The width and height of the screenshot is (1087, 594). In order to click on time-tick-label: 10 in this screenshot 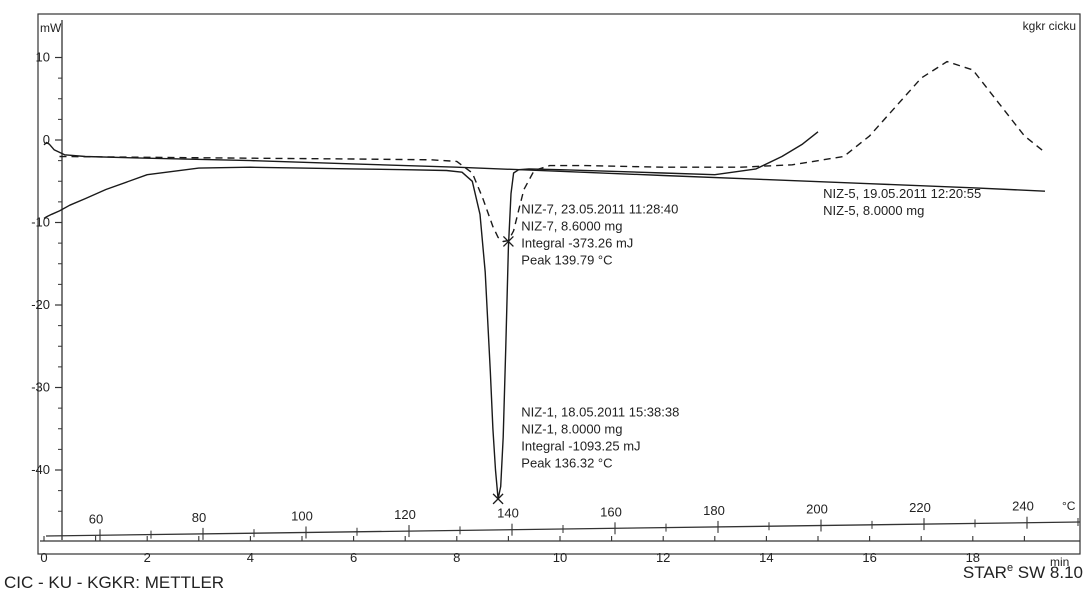, I will do `click(560, 557)`.